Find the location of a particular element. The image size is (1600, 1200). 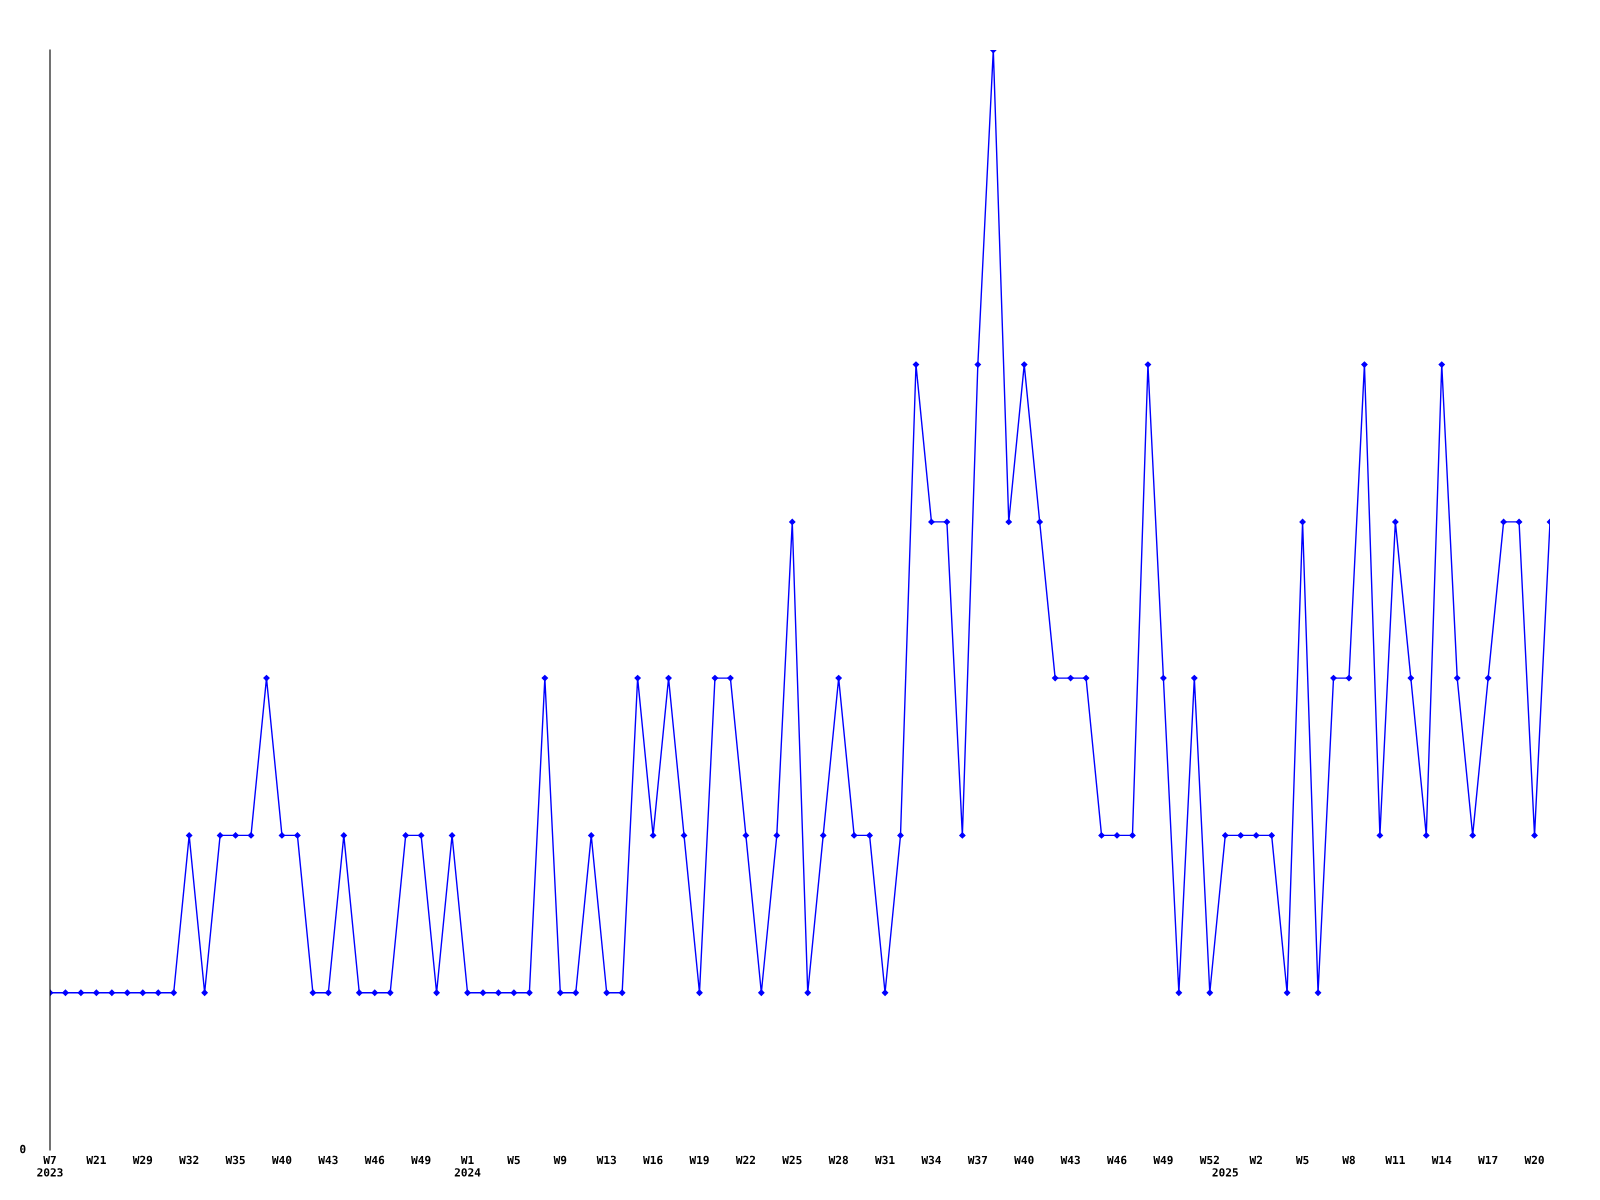

x-tick-label: W32 is located at coordinates (189, 1160).